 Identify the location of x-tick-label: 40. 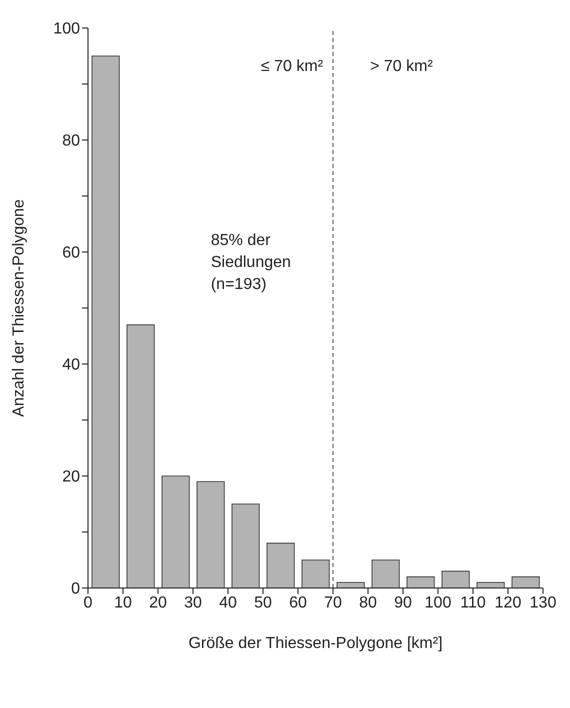
(228, 603).